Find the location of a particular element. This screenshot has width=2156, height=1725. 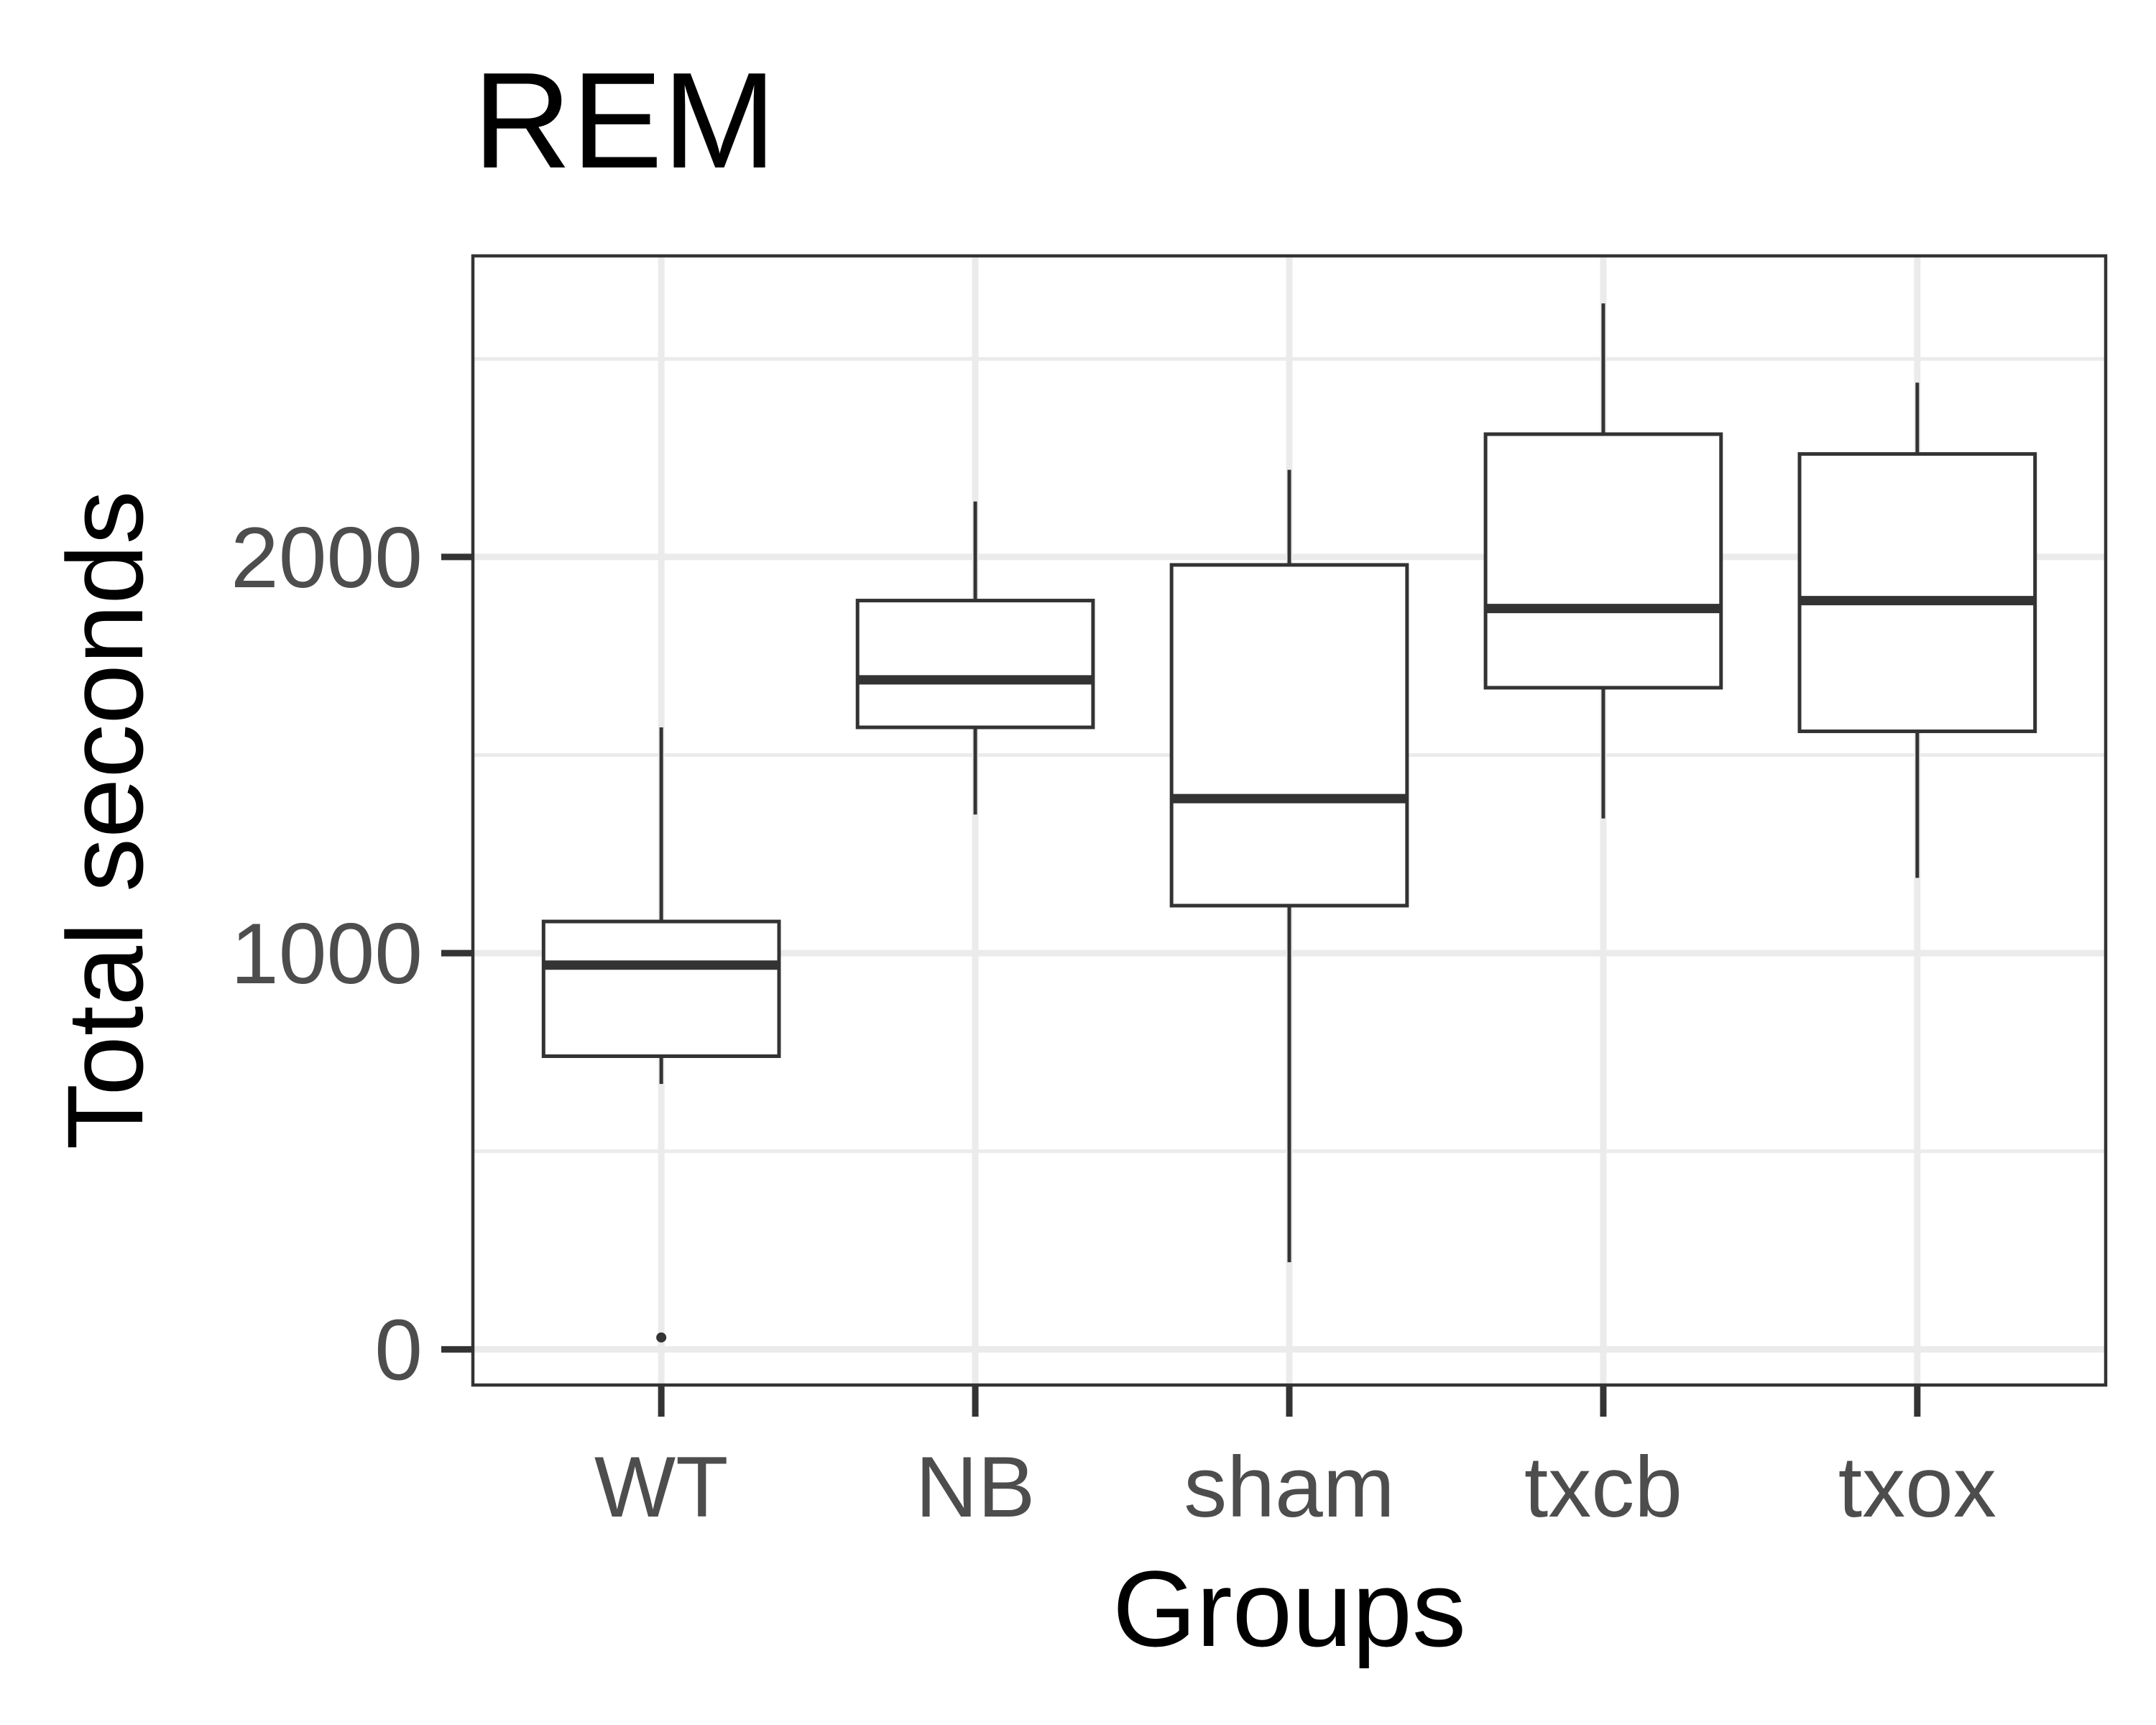

box-txox is located at coordinates (1917, 630).